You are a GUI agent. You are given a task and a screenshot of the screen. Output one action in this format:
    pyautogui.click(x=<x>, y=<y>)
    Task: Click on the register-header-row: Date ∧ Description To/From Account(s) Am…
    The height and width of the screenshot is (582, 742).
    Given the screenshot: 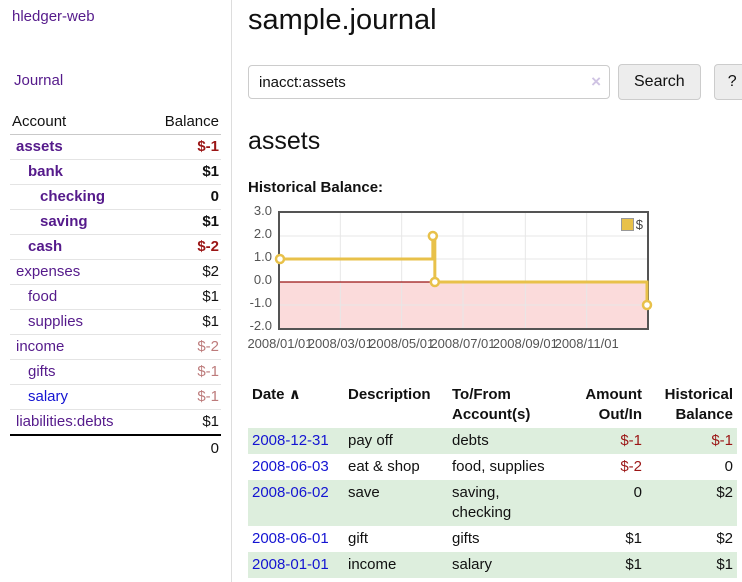 What is the action you would take?
    pyautogui.click(x=492, y=405)
    